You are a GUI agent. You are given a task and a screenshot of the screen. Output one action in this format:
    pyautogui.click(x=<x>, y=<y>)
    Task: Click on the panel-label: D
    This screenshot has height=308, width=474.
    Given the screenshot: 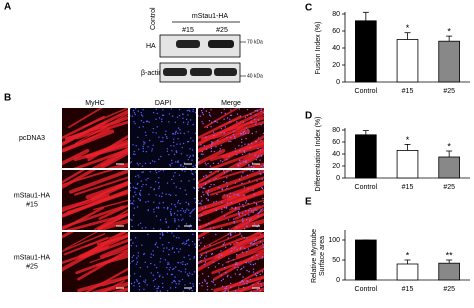 What is the action you would take?
    pyautogui.click(x=308, y=116)
    